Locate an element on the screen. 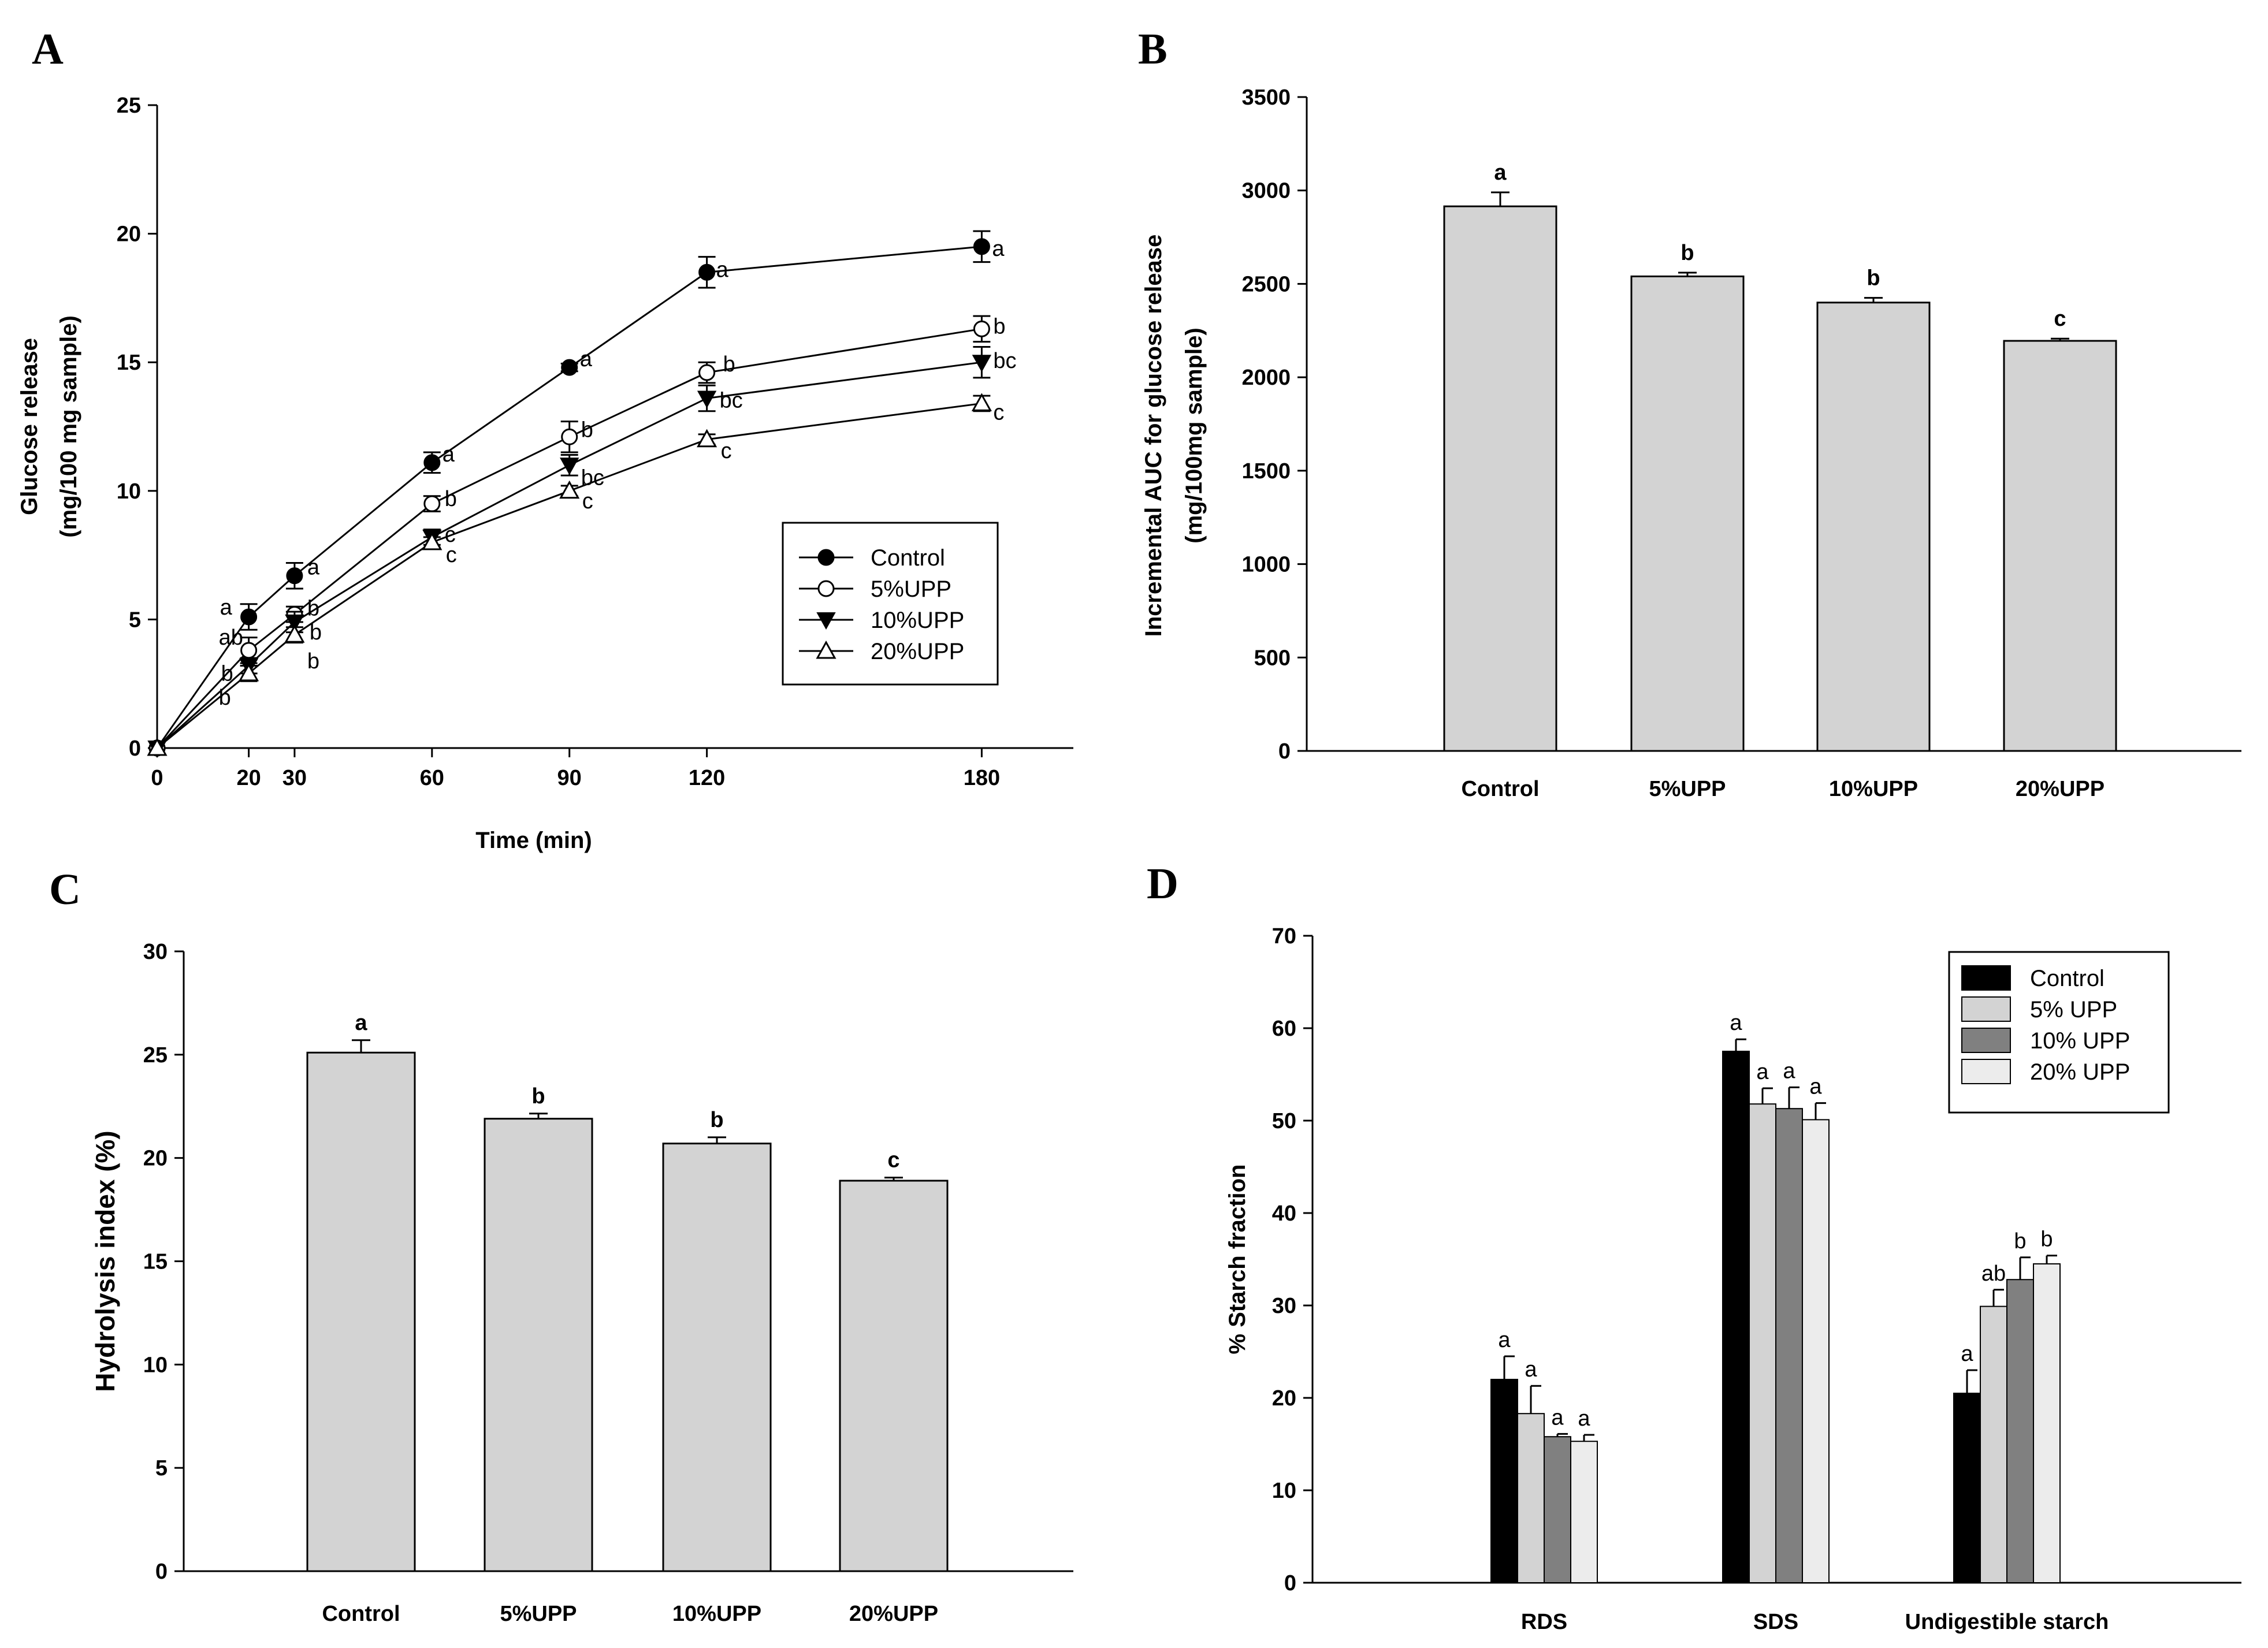 The height and width of the screenshot is (1648, 2268). c-significance-label: a is located at coordinates (361, 1023).